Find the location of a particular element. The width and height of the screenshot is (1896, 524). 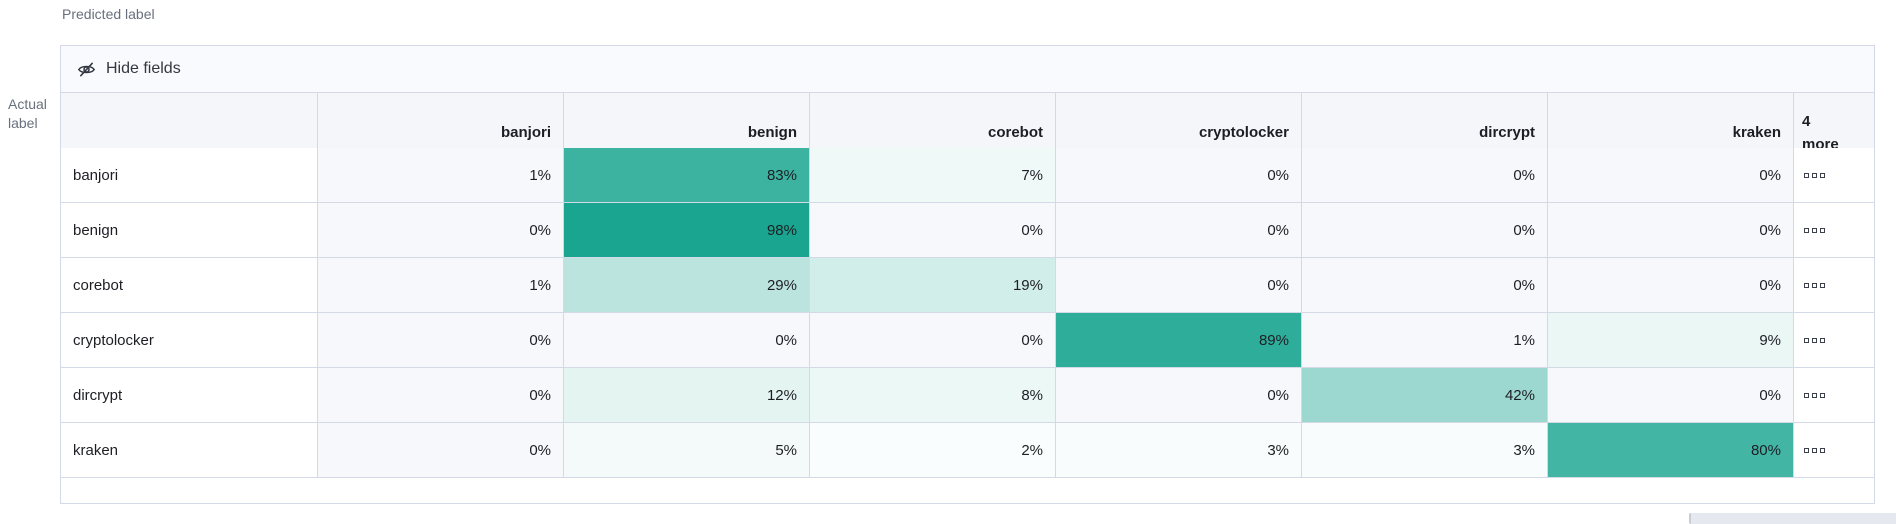

matrix-cell: 89% is located at coordinates (1179, 340).